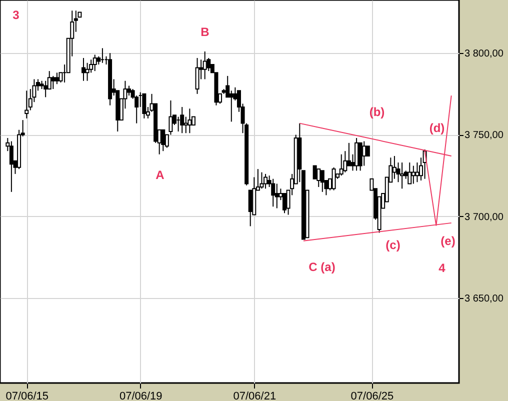 The height and width of the screenshot is (401, 508). What do you see at coordinates (372, 395) in the screenshot?
I see `x-tick-label: 07/06/25` at bounding box center [372, 395].